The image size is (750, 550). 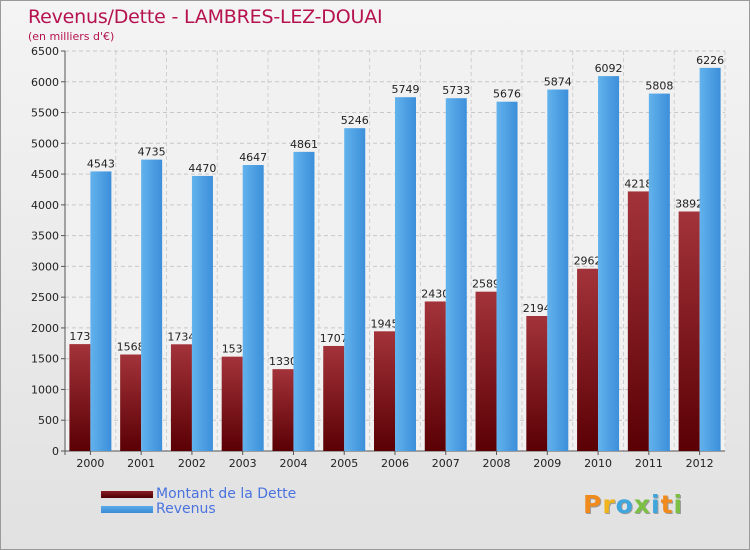 What do you see at coordinates (355, 120) in the screenshot?
I see `data-label-revenus: 5246` at bounding box center [355, 120].